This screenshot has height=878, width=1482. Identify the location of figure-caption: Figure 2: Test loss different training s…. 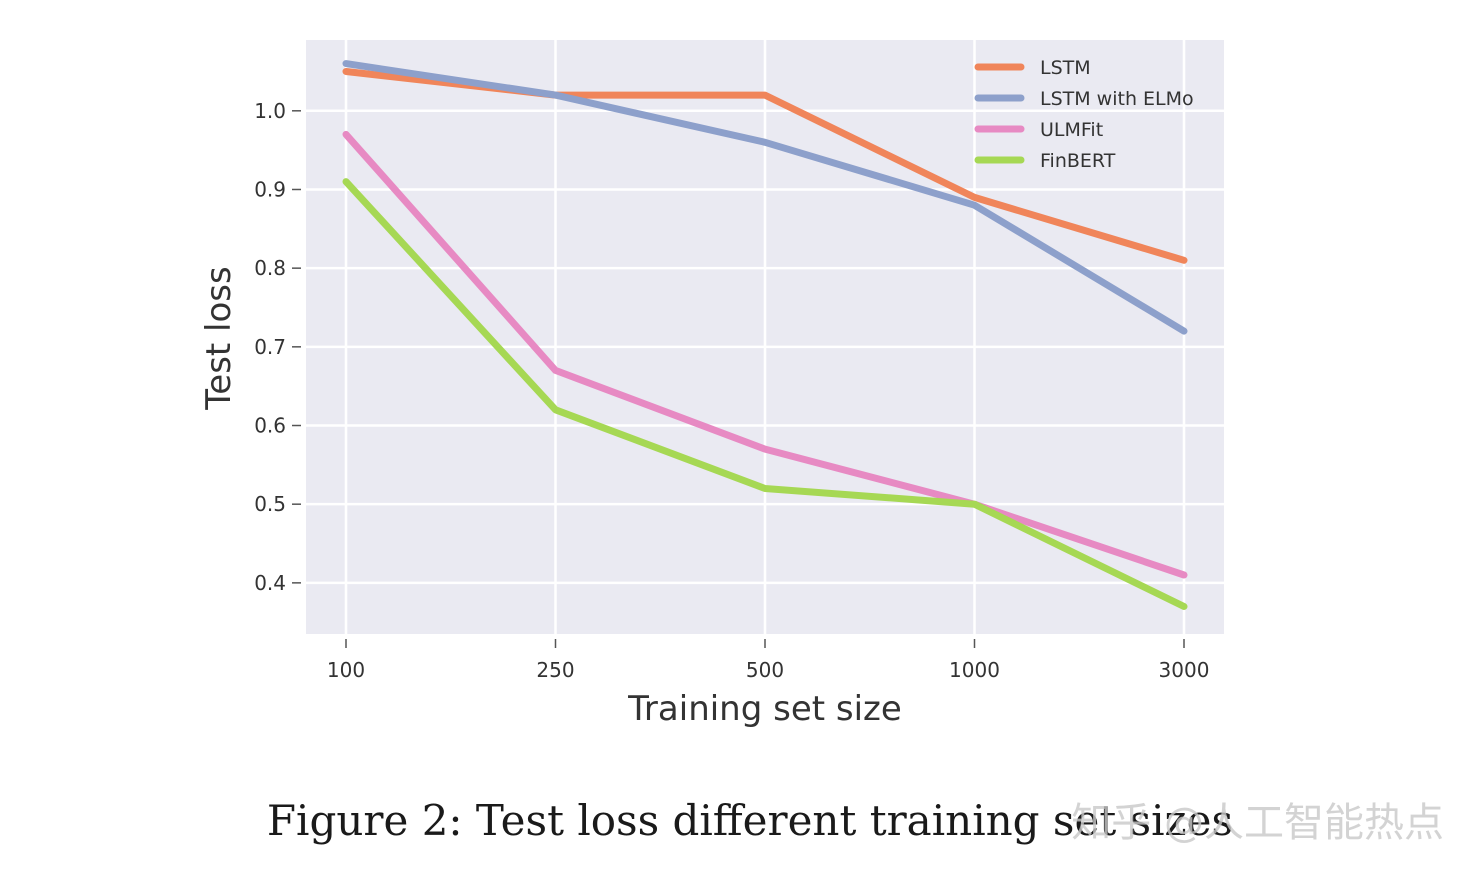
(750, 820).